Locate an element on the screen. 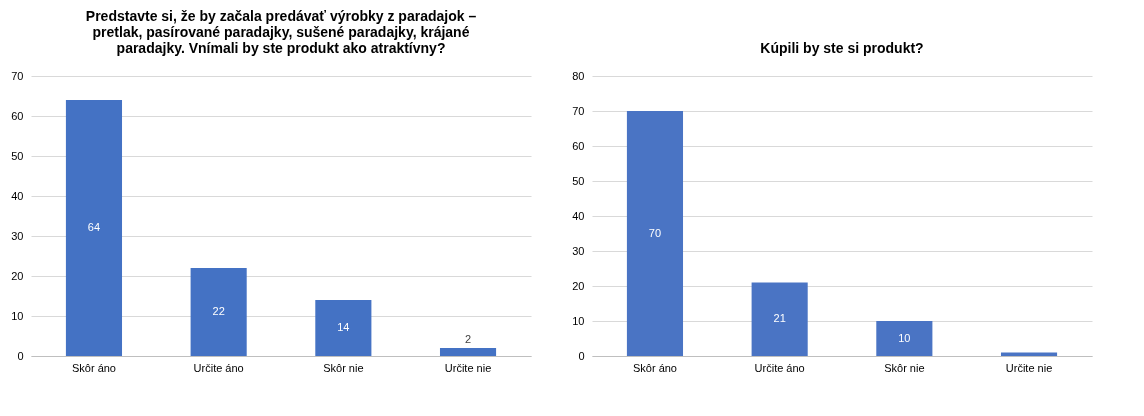 Image resolution: width=1144 pixels, height=416 pixels. data-label: 64 is located at coordinates (94, 227).